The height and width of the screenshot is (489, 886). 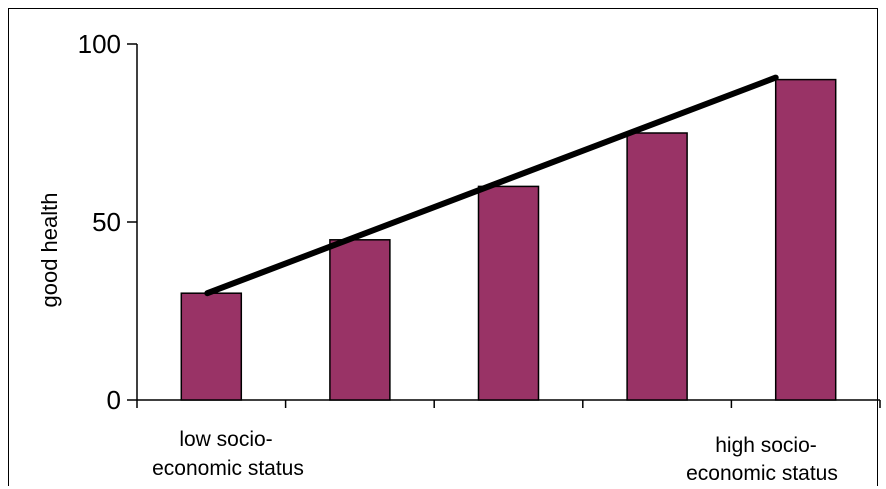 I want to click on high-status-label-line1: high socio-, so click(x=766, y=445).